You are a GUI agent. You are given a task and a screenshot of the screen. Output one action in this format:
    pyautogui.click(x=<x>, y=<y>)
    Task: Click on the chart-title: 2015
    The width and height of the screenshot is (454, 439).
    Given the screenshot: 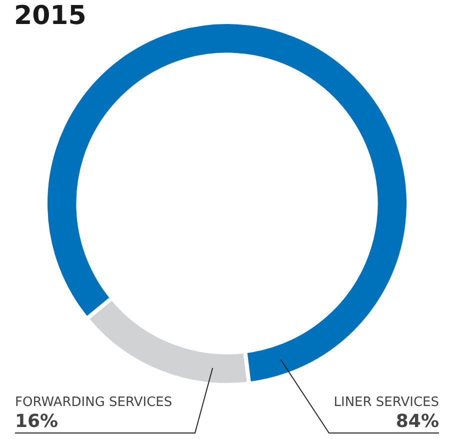 What is the action you would take?
    pyautogui.click(x=50, y=15)
    